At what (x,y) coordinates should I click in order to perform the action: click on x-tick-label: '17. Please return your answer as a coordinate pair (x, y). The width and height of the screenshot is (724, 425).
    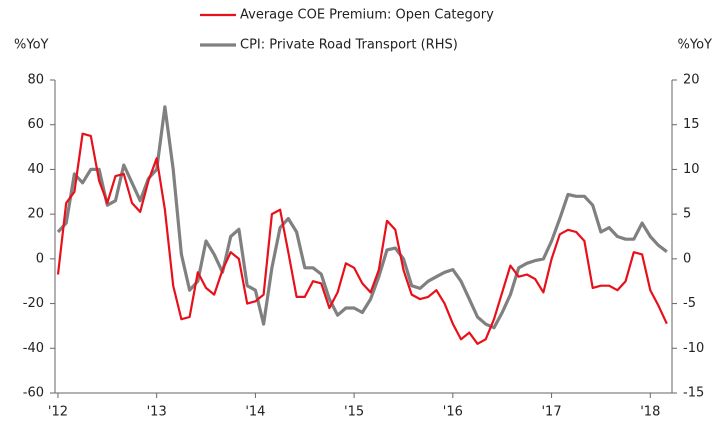
    Looking at the image, I should click on (551, 412).